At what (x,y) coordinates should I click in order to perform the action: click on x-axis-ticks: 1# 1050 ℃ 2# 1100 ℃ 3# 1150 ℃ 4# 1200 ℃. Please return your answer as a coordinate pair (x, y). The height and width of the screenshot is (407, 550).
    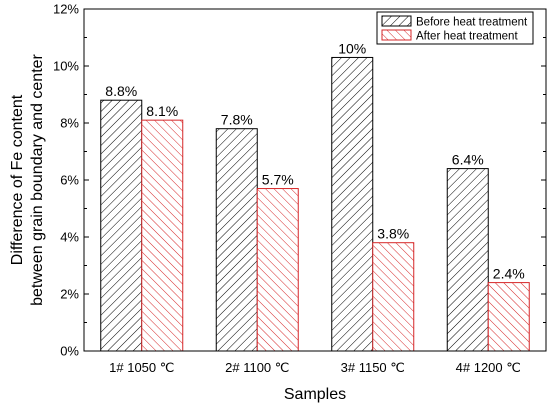
    Looking at the image, I should click on (315, 360).